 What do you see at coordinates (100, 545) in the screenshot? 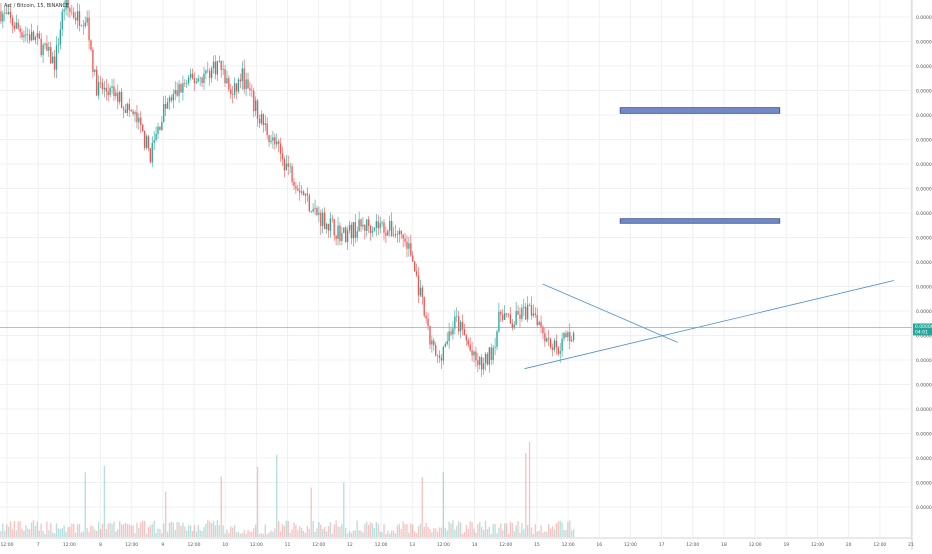
I see `time-tick-label: 8` at bounding box center [100, 545].